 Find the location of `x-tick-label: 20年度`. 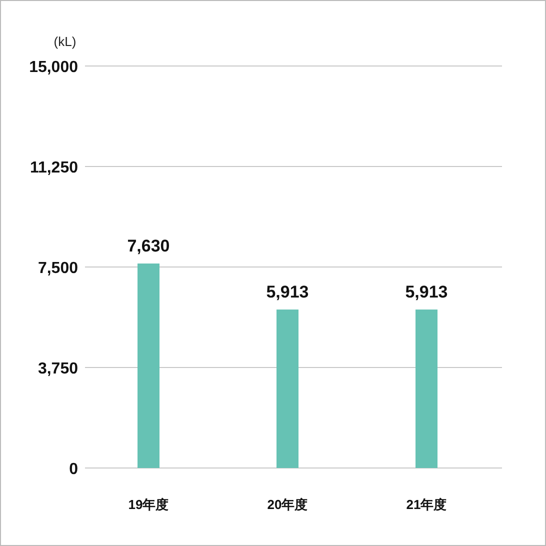

x-tick-label: 20年度 is located at coordinates (287, 504).